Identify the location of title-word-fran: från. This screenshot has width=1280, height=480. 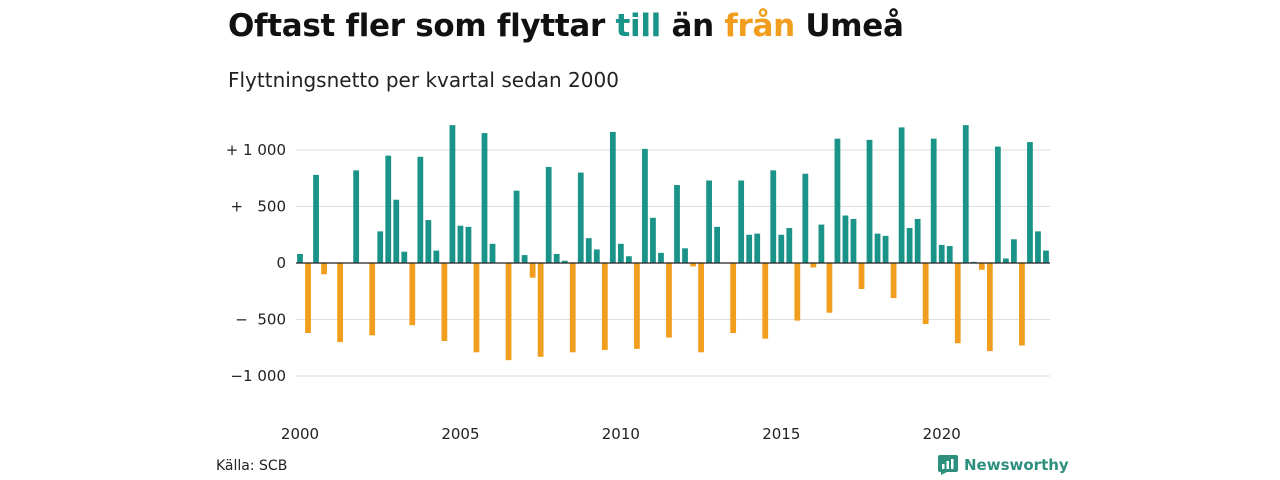
(759, 26).